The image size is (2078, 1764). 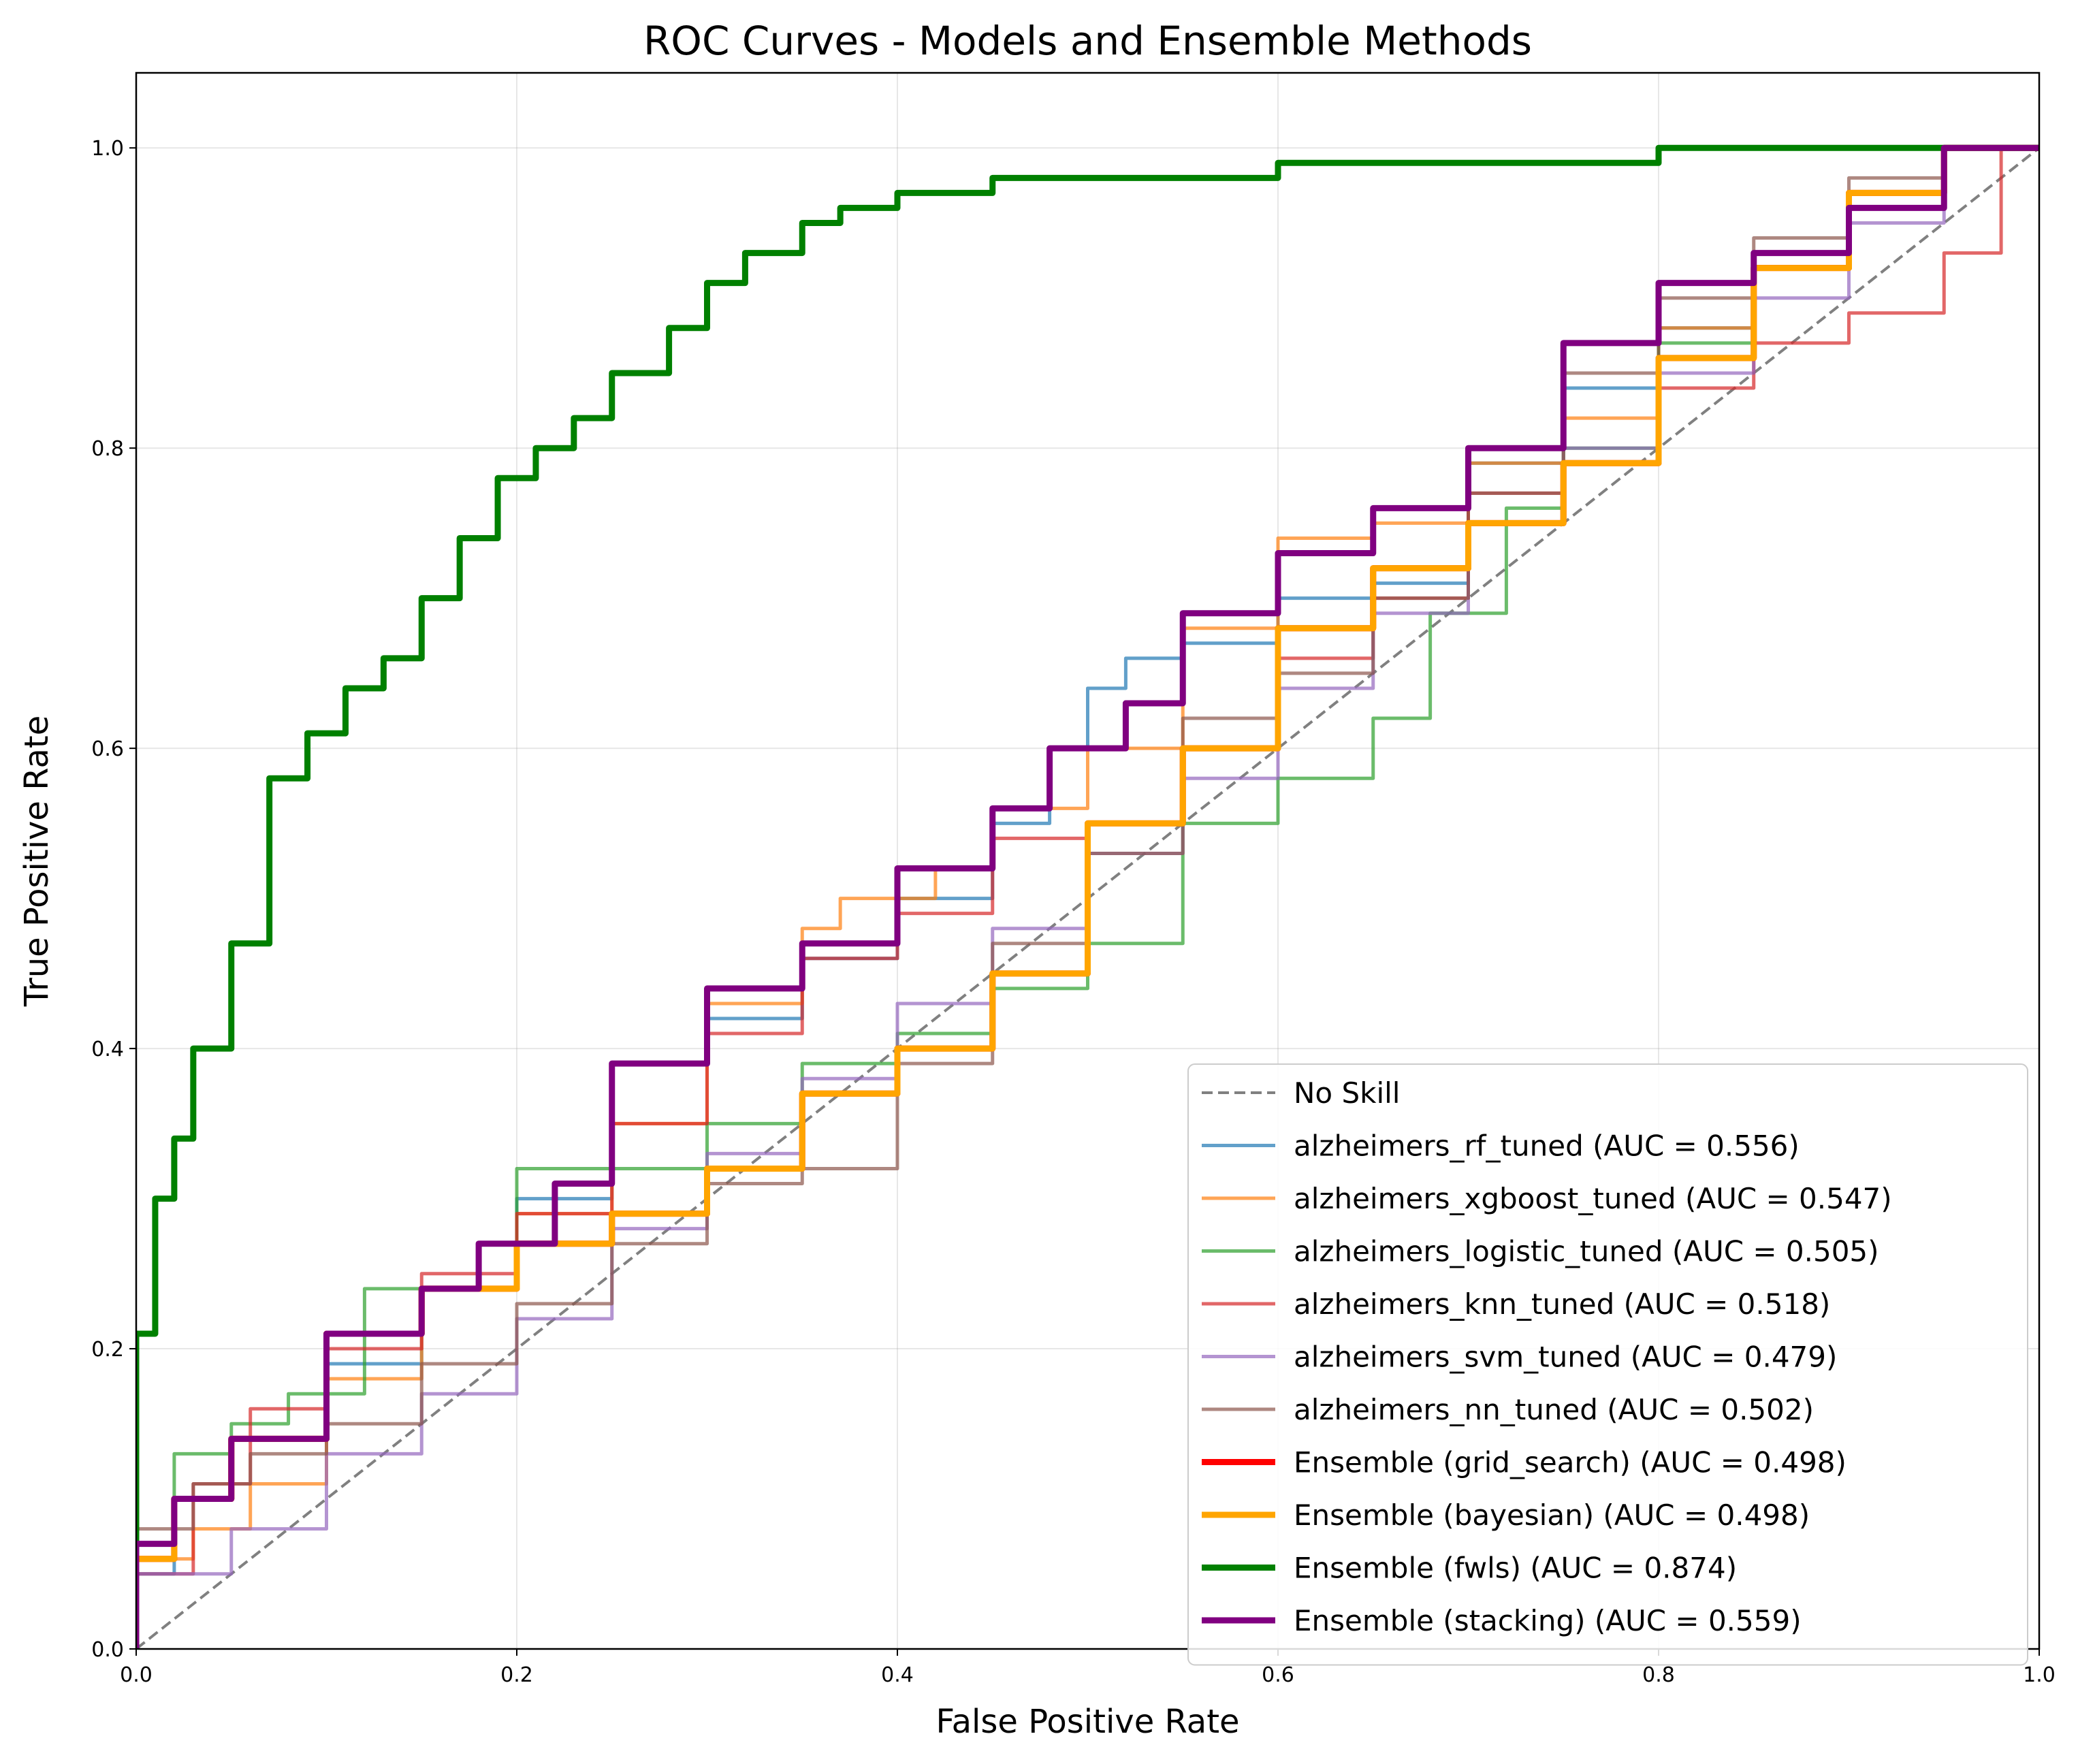 What do you see at coordinates (1658, 1675) in the screenshot?
I see `x-tick-label: 0.8` at bounding box center [1658, 1675].